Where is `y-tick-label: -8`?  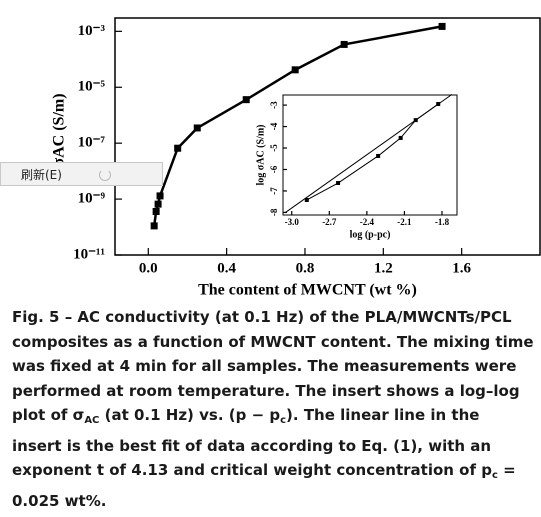 y-tick-label: -8 is located at coordinates (274, 212).